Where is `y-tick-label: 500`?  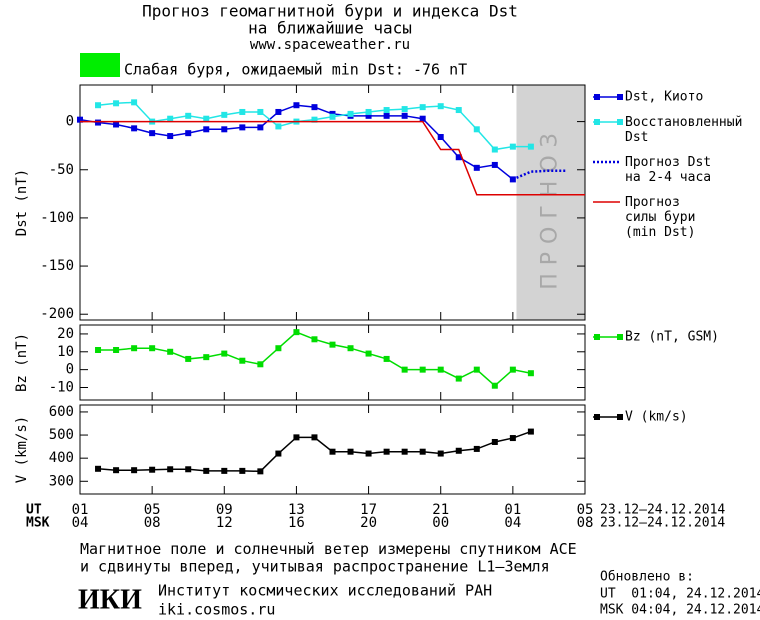 y-tick-label: 500 is located at coordinates (61, 435).